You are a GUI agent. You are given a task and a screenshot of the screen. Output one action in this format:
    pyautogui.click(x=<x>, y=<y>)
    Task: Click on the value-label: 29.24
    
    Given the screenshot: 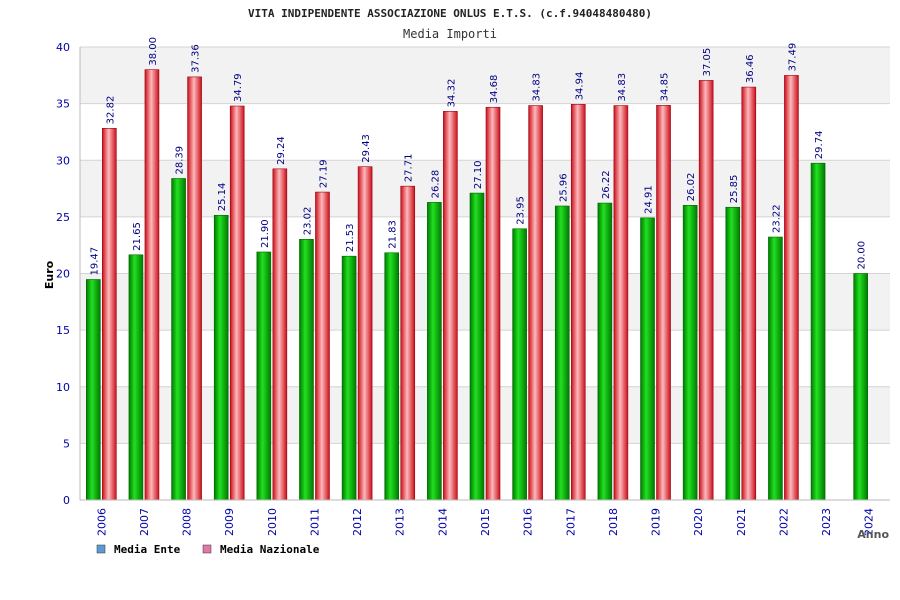 What is the action you would take?
    pyautogui.click(x=281, y=150)
    